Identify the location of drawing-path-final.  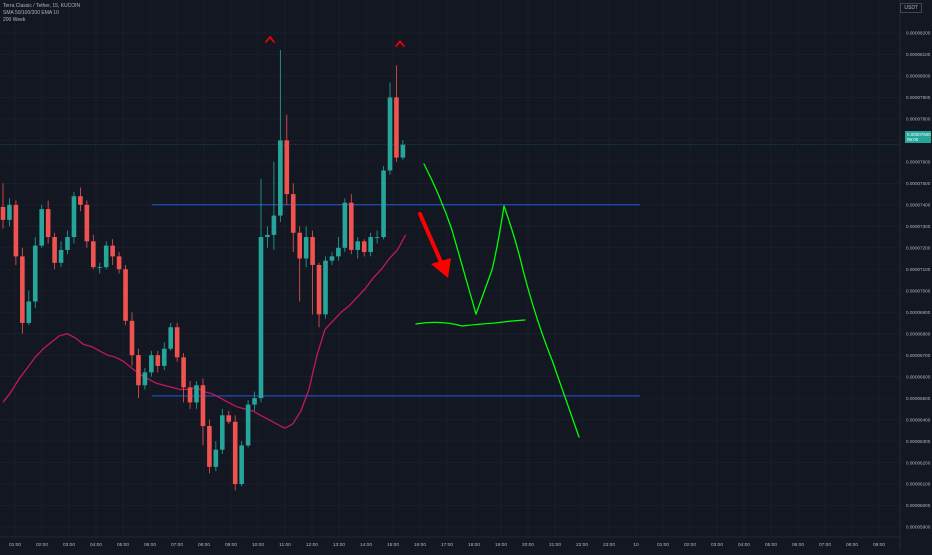
(541, 321).